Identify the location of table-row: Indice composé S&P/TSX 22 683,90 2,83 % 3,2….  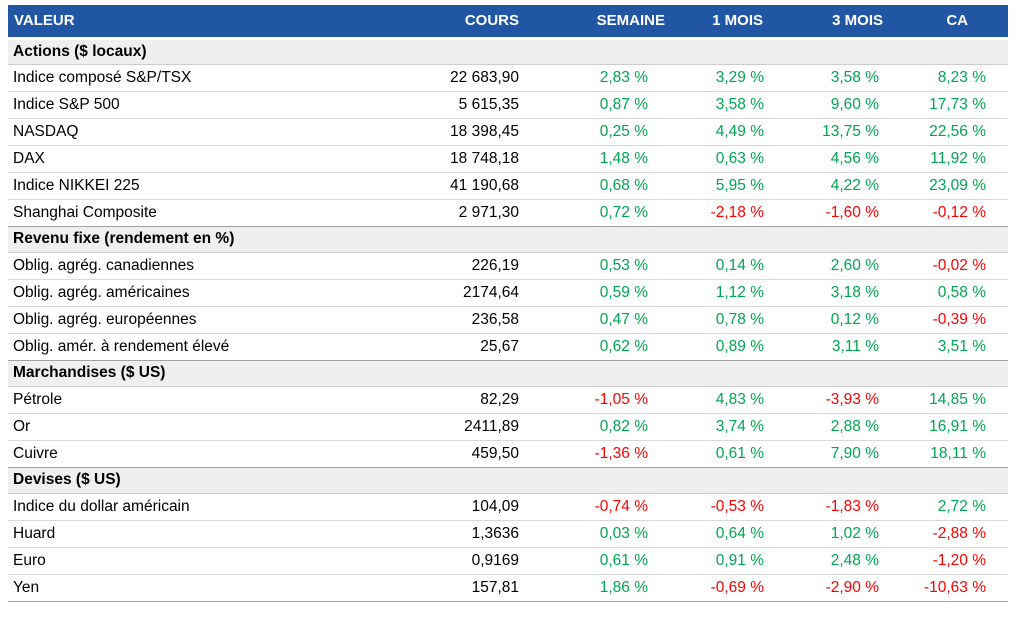
(508, 77).